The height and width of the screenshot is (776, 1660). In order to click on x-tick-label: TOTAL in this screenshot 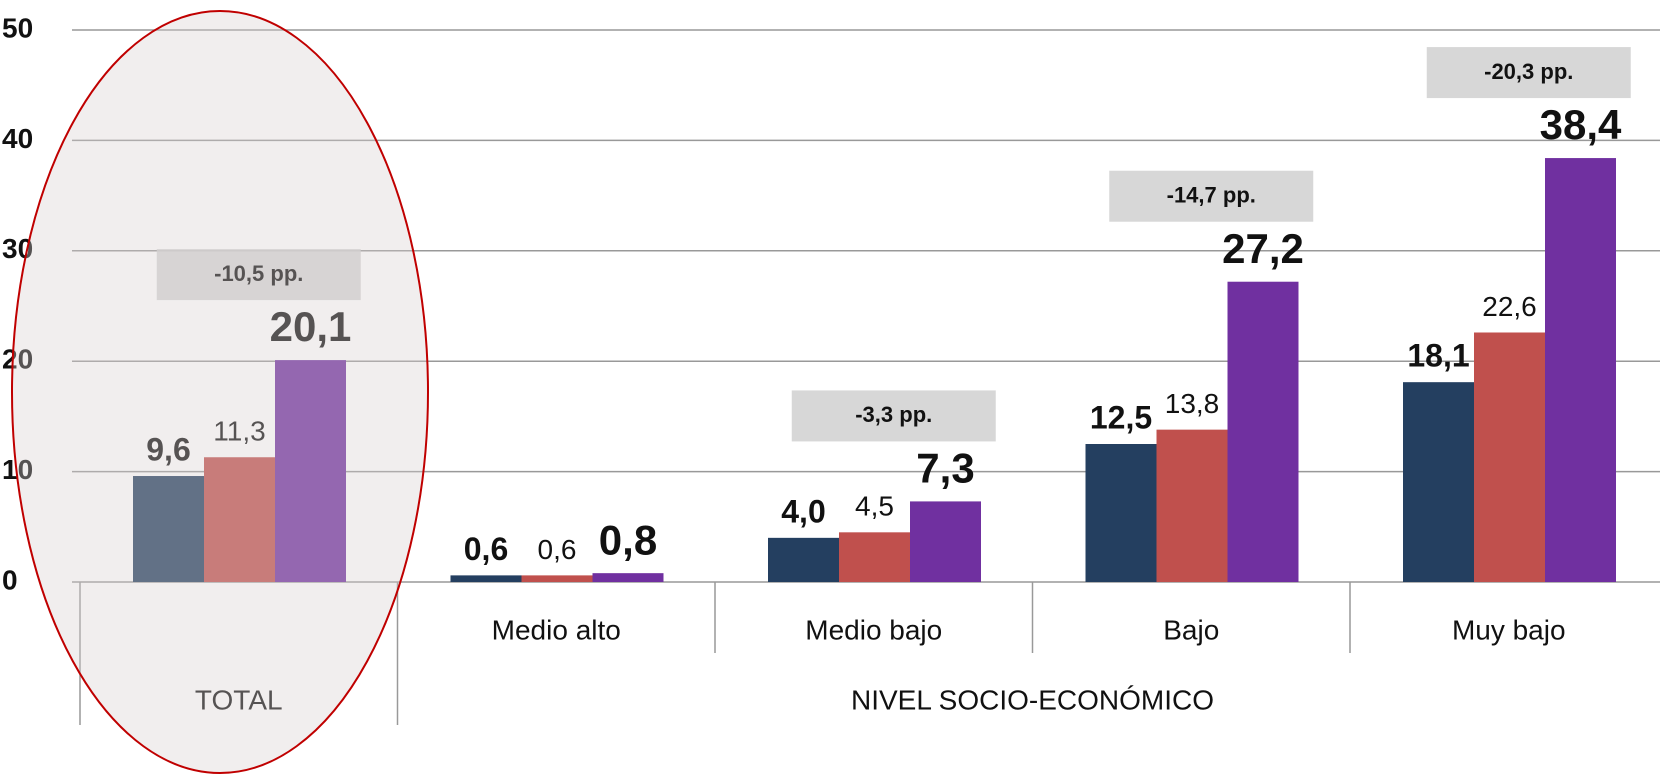, I will do `click(239, 699)`.